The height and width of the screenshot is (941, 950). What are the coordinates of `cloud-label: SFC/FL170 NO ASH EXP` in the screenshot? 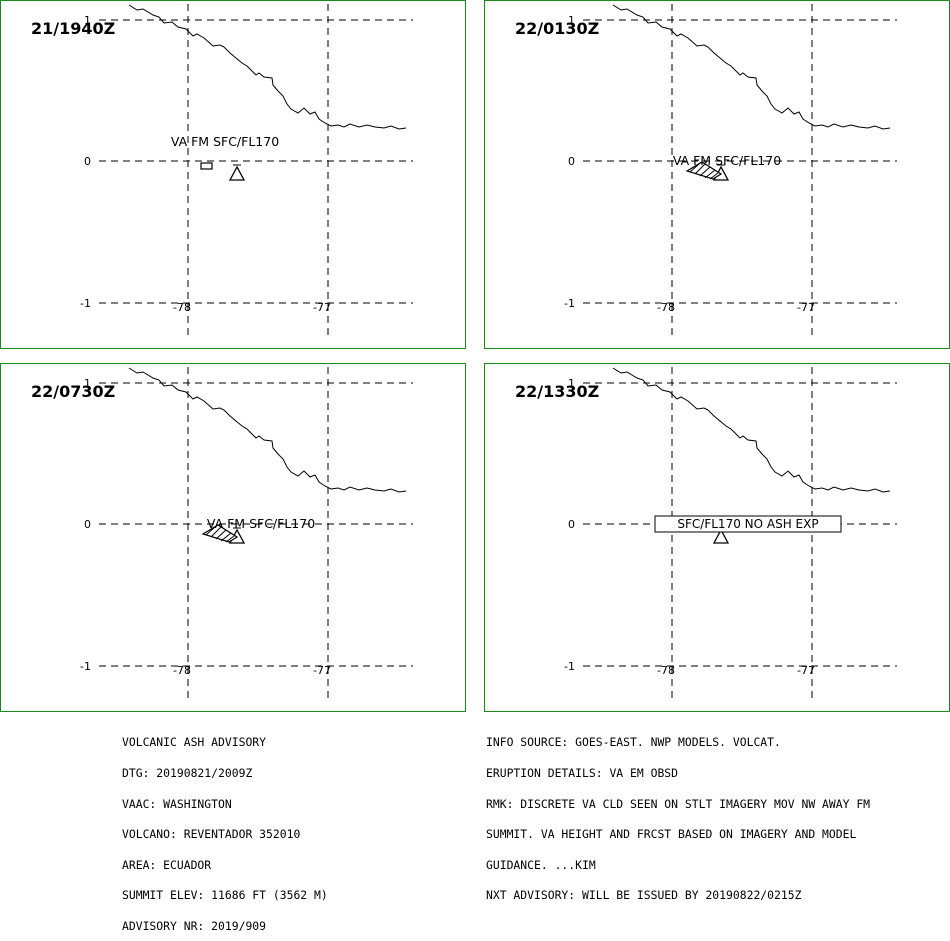 It's located at (747, 524).